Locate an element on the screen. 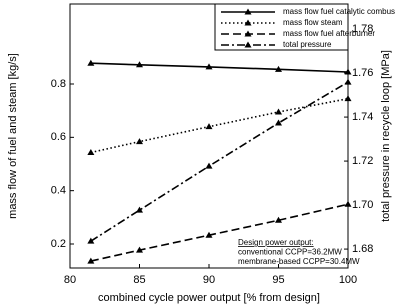 This screenshot has height=308, width=395. x-tick-label: 80 is located at coordinates (70, 280).